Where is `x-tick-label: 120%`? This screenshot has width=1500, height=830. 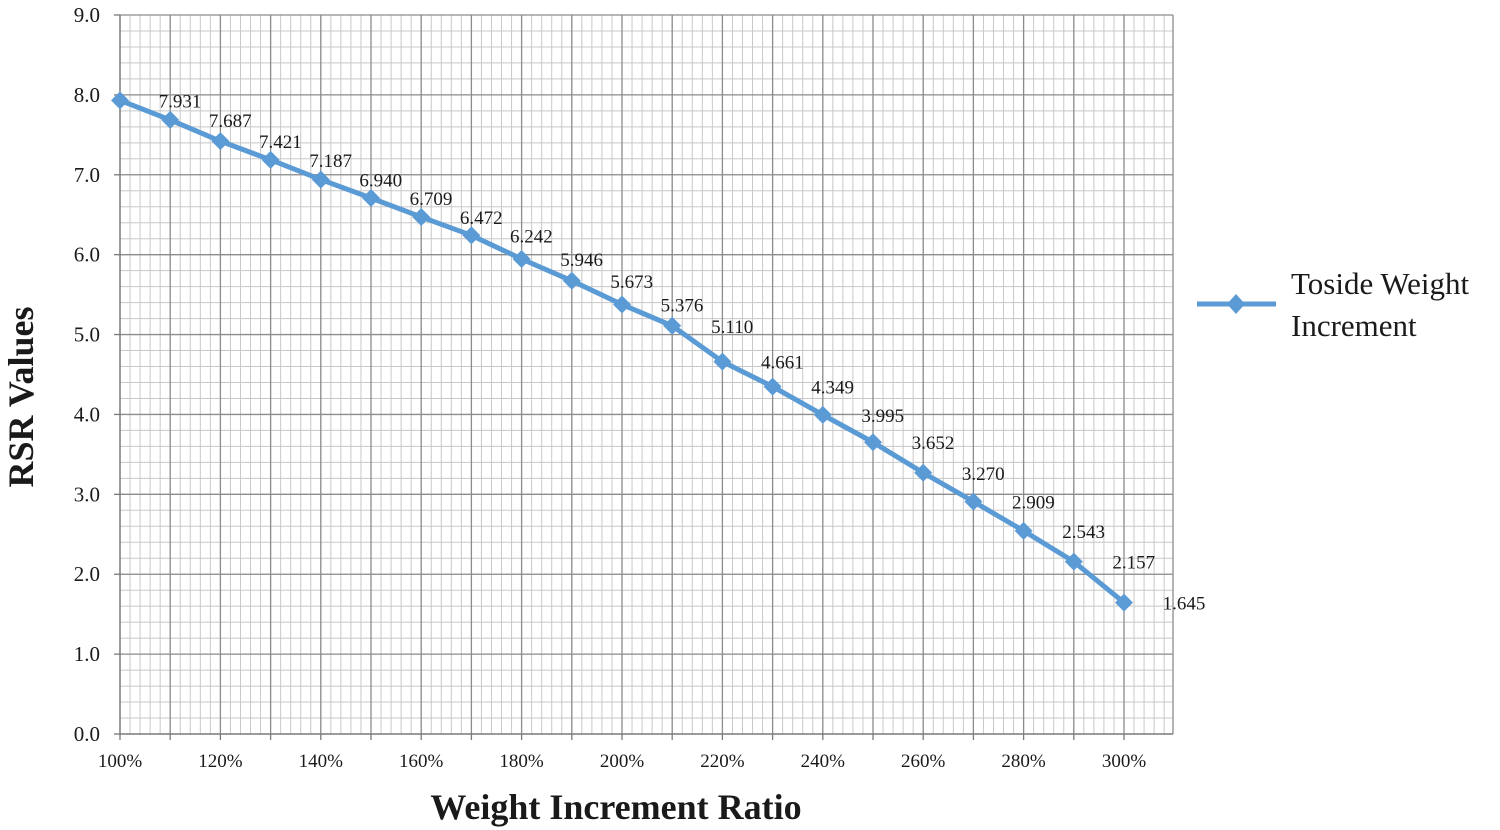
x-tick-label: 120% is located at coordinates (220, 761).